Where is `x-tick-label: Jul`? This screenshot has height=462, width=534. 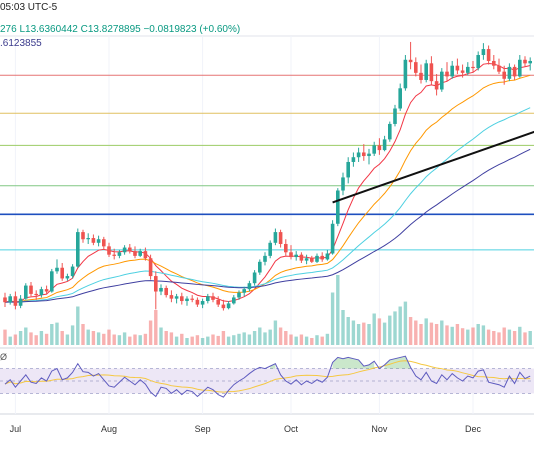 x-tick-label: Jul is located at coordinates (16, 429).